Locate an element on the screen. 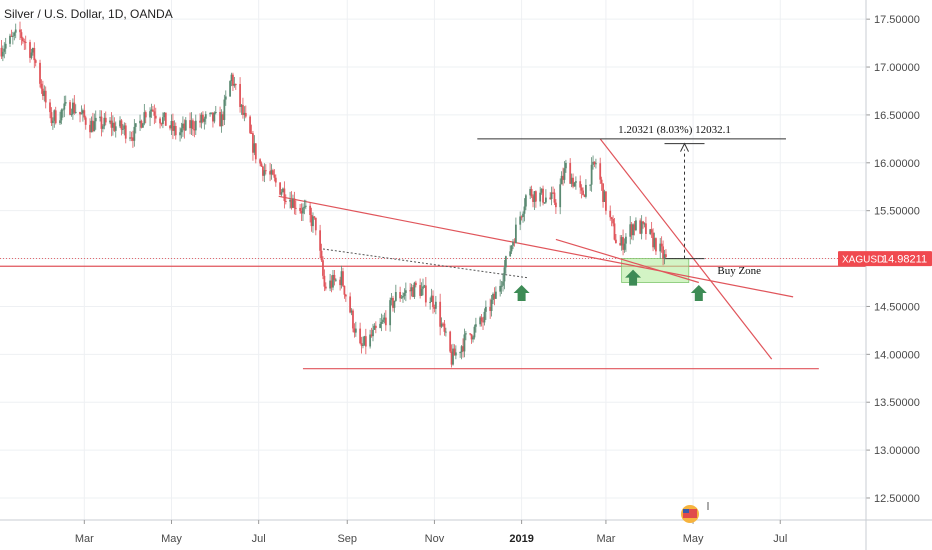 The height and width of the screenshot is (550, 932). time-tick-label: May is located at coordinates (693, 539).